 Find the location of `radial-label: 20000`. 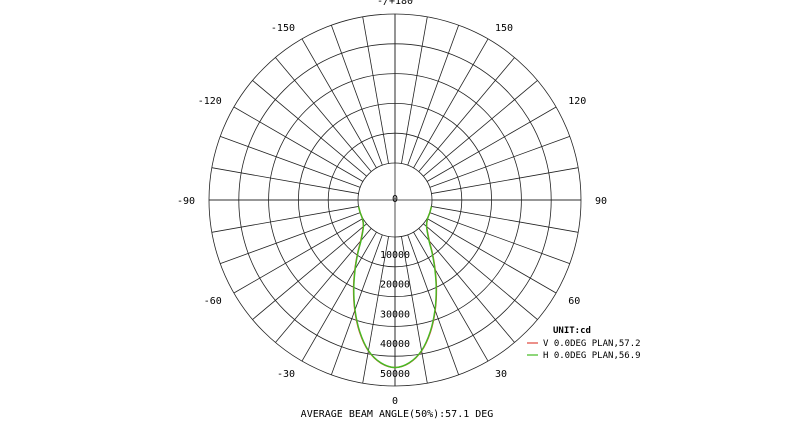

radial-label: 20000 is located at coordinates (395, 285).